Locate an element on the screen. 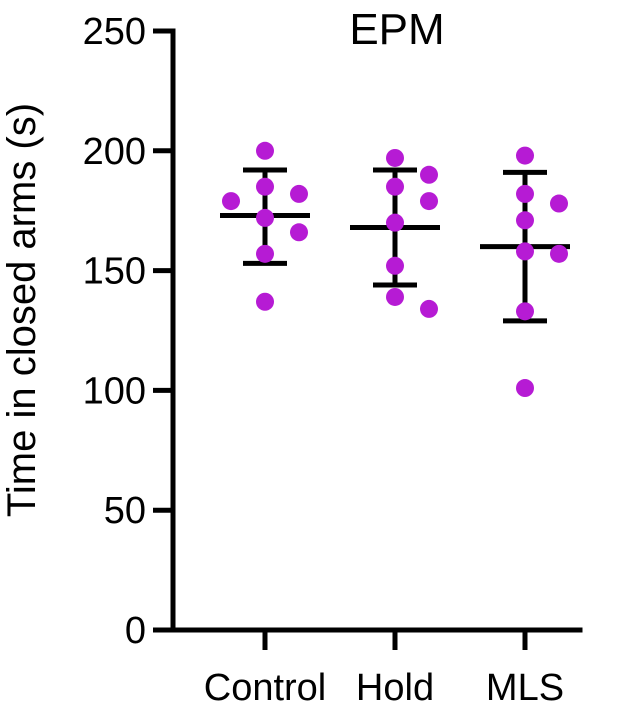  chart-title: EPM is located at coordinates (396, 29).